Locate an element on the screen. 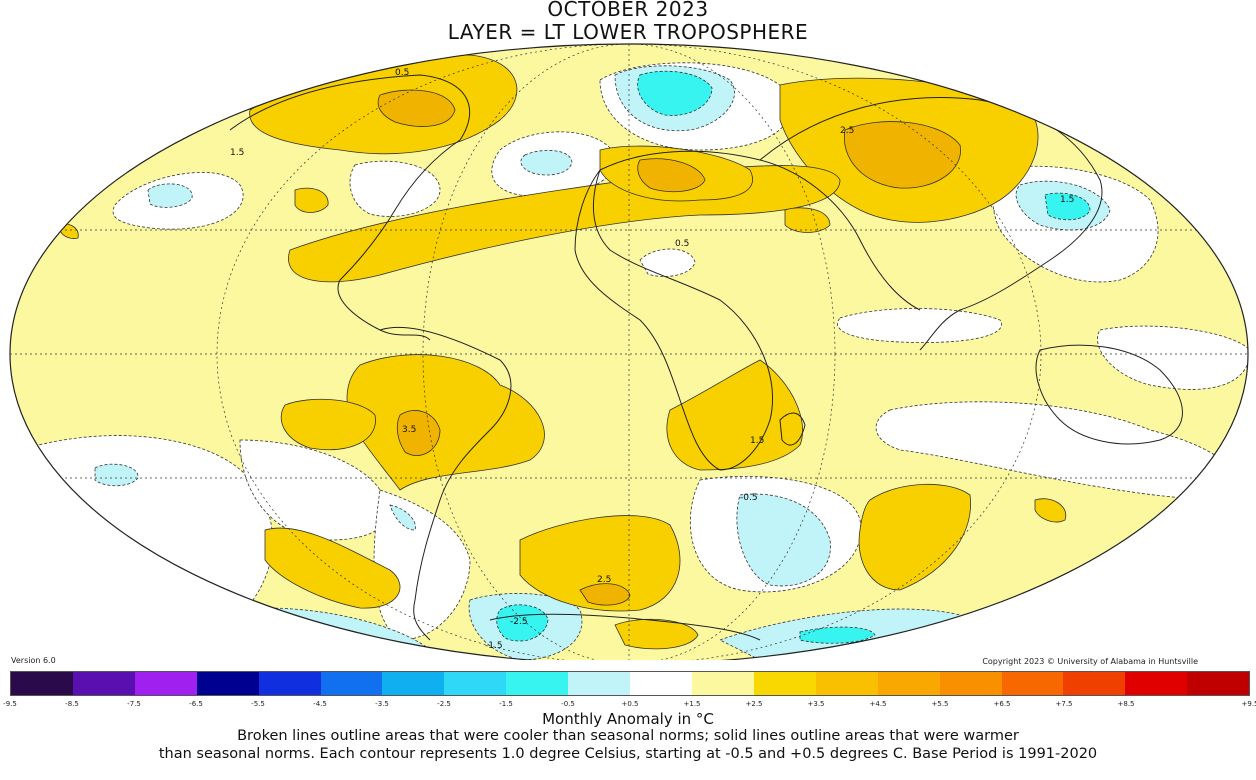 This screenshot has width=1256, height=780. color-scale-tick: +8.5 is located at coordinates (1126, 704).